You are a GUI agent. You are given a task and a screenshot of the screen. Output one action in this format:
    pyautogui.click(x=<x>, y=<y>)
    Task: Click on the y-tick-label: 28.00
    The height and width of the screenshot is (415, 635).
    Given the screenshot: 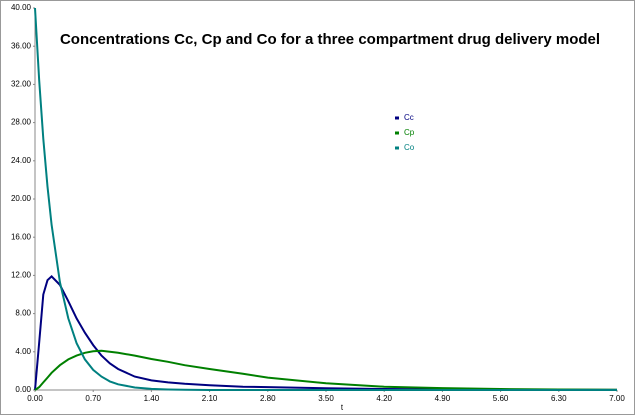 What is the action you would take?
    pyautogui.click(x=21, y=122)
    